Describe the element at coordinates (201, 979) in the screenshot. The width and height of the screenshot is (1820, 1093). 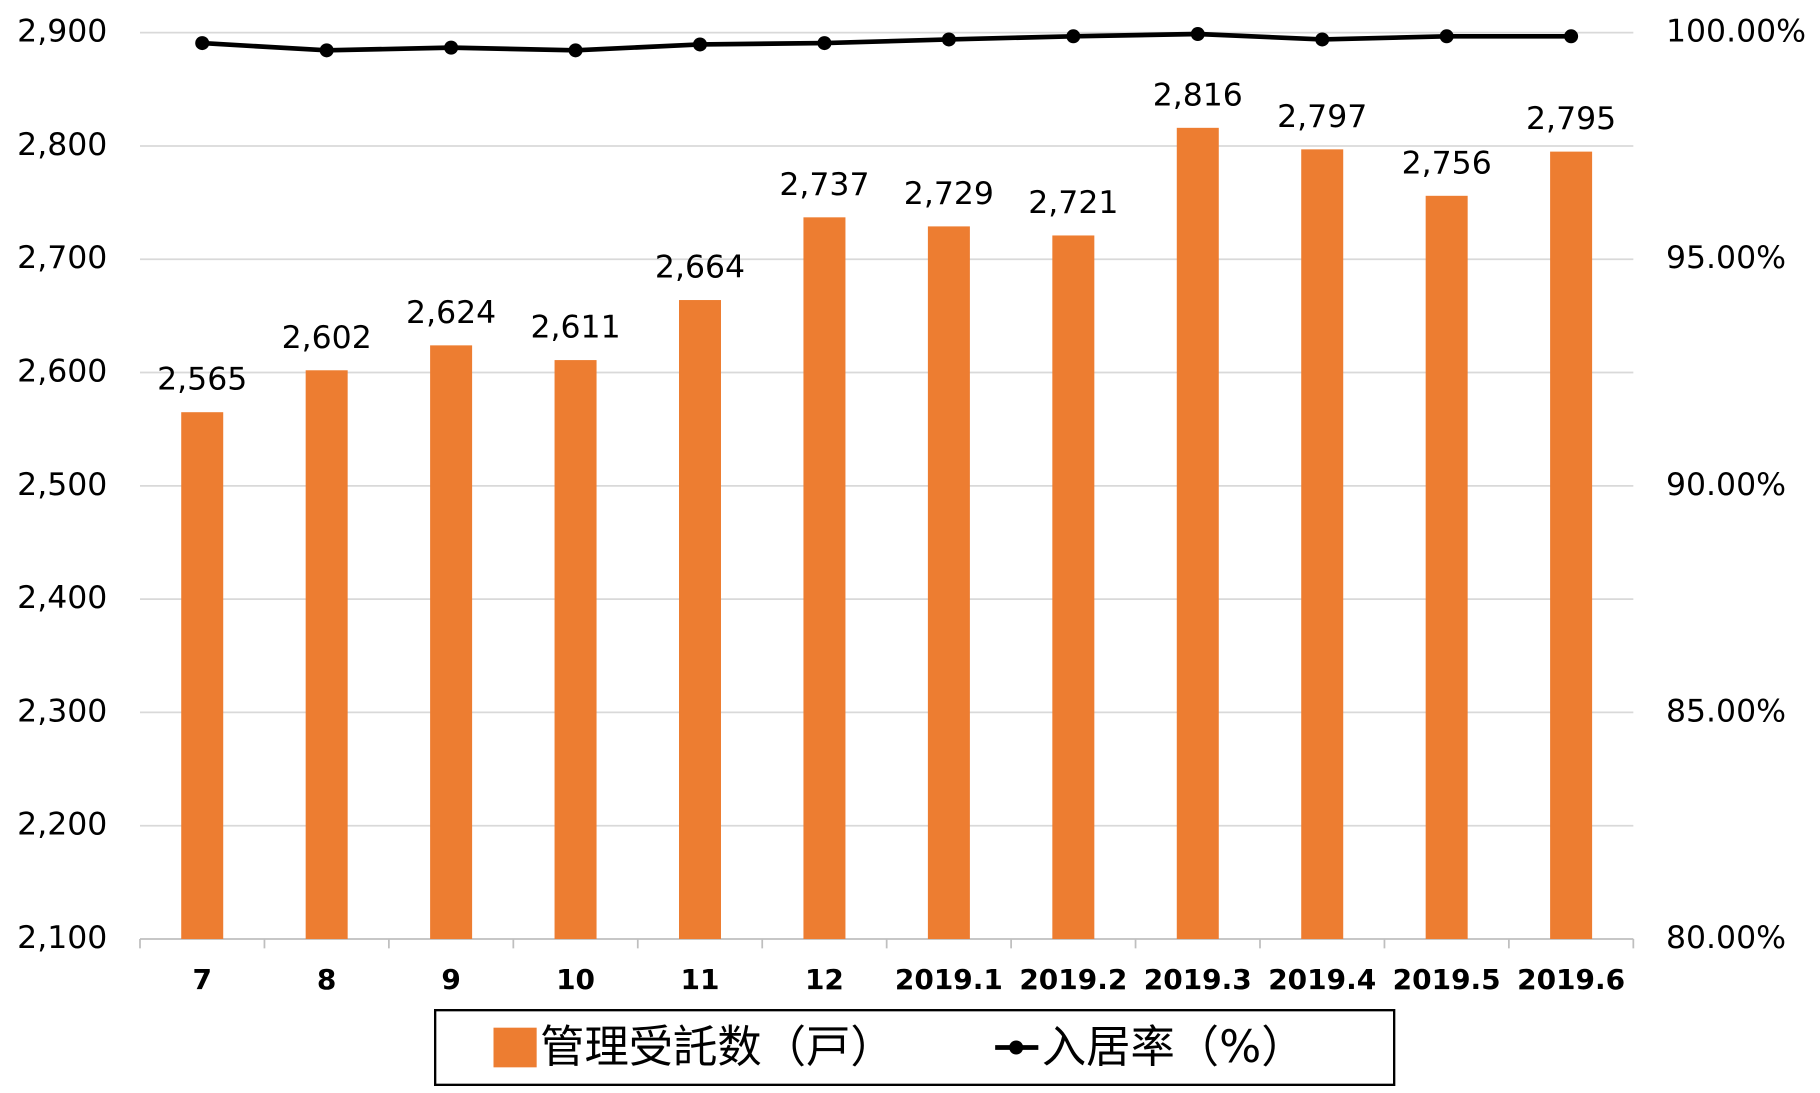
I see `x-tick-label: 7` at that location.